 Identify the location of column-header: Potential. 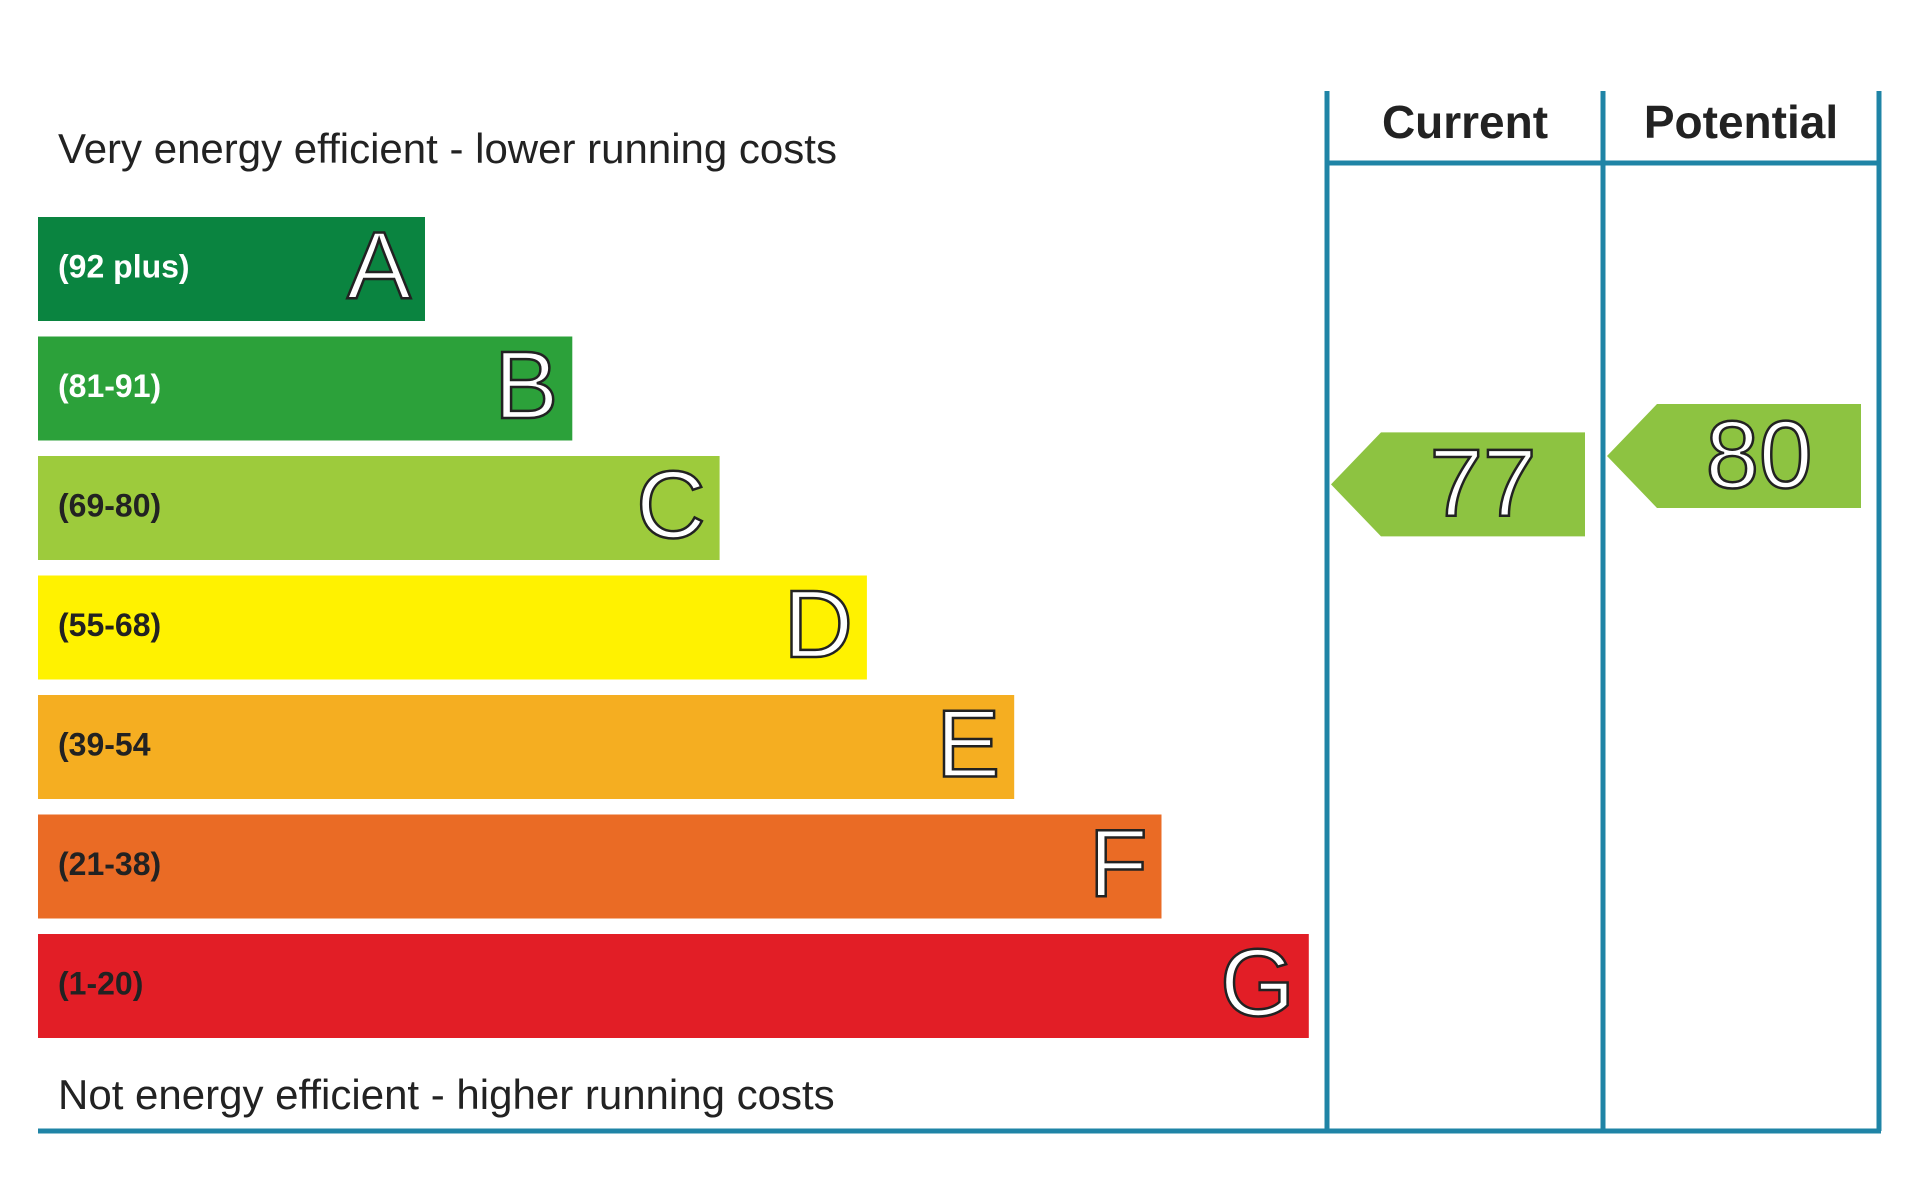
(1741, 122).